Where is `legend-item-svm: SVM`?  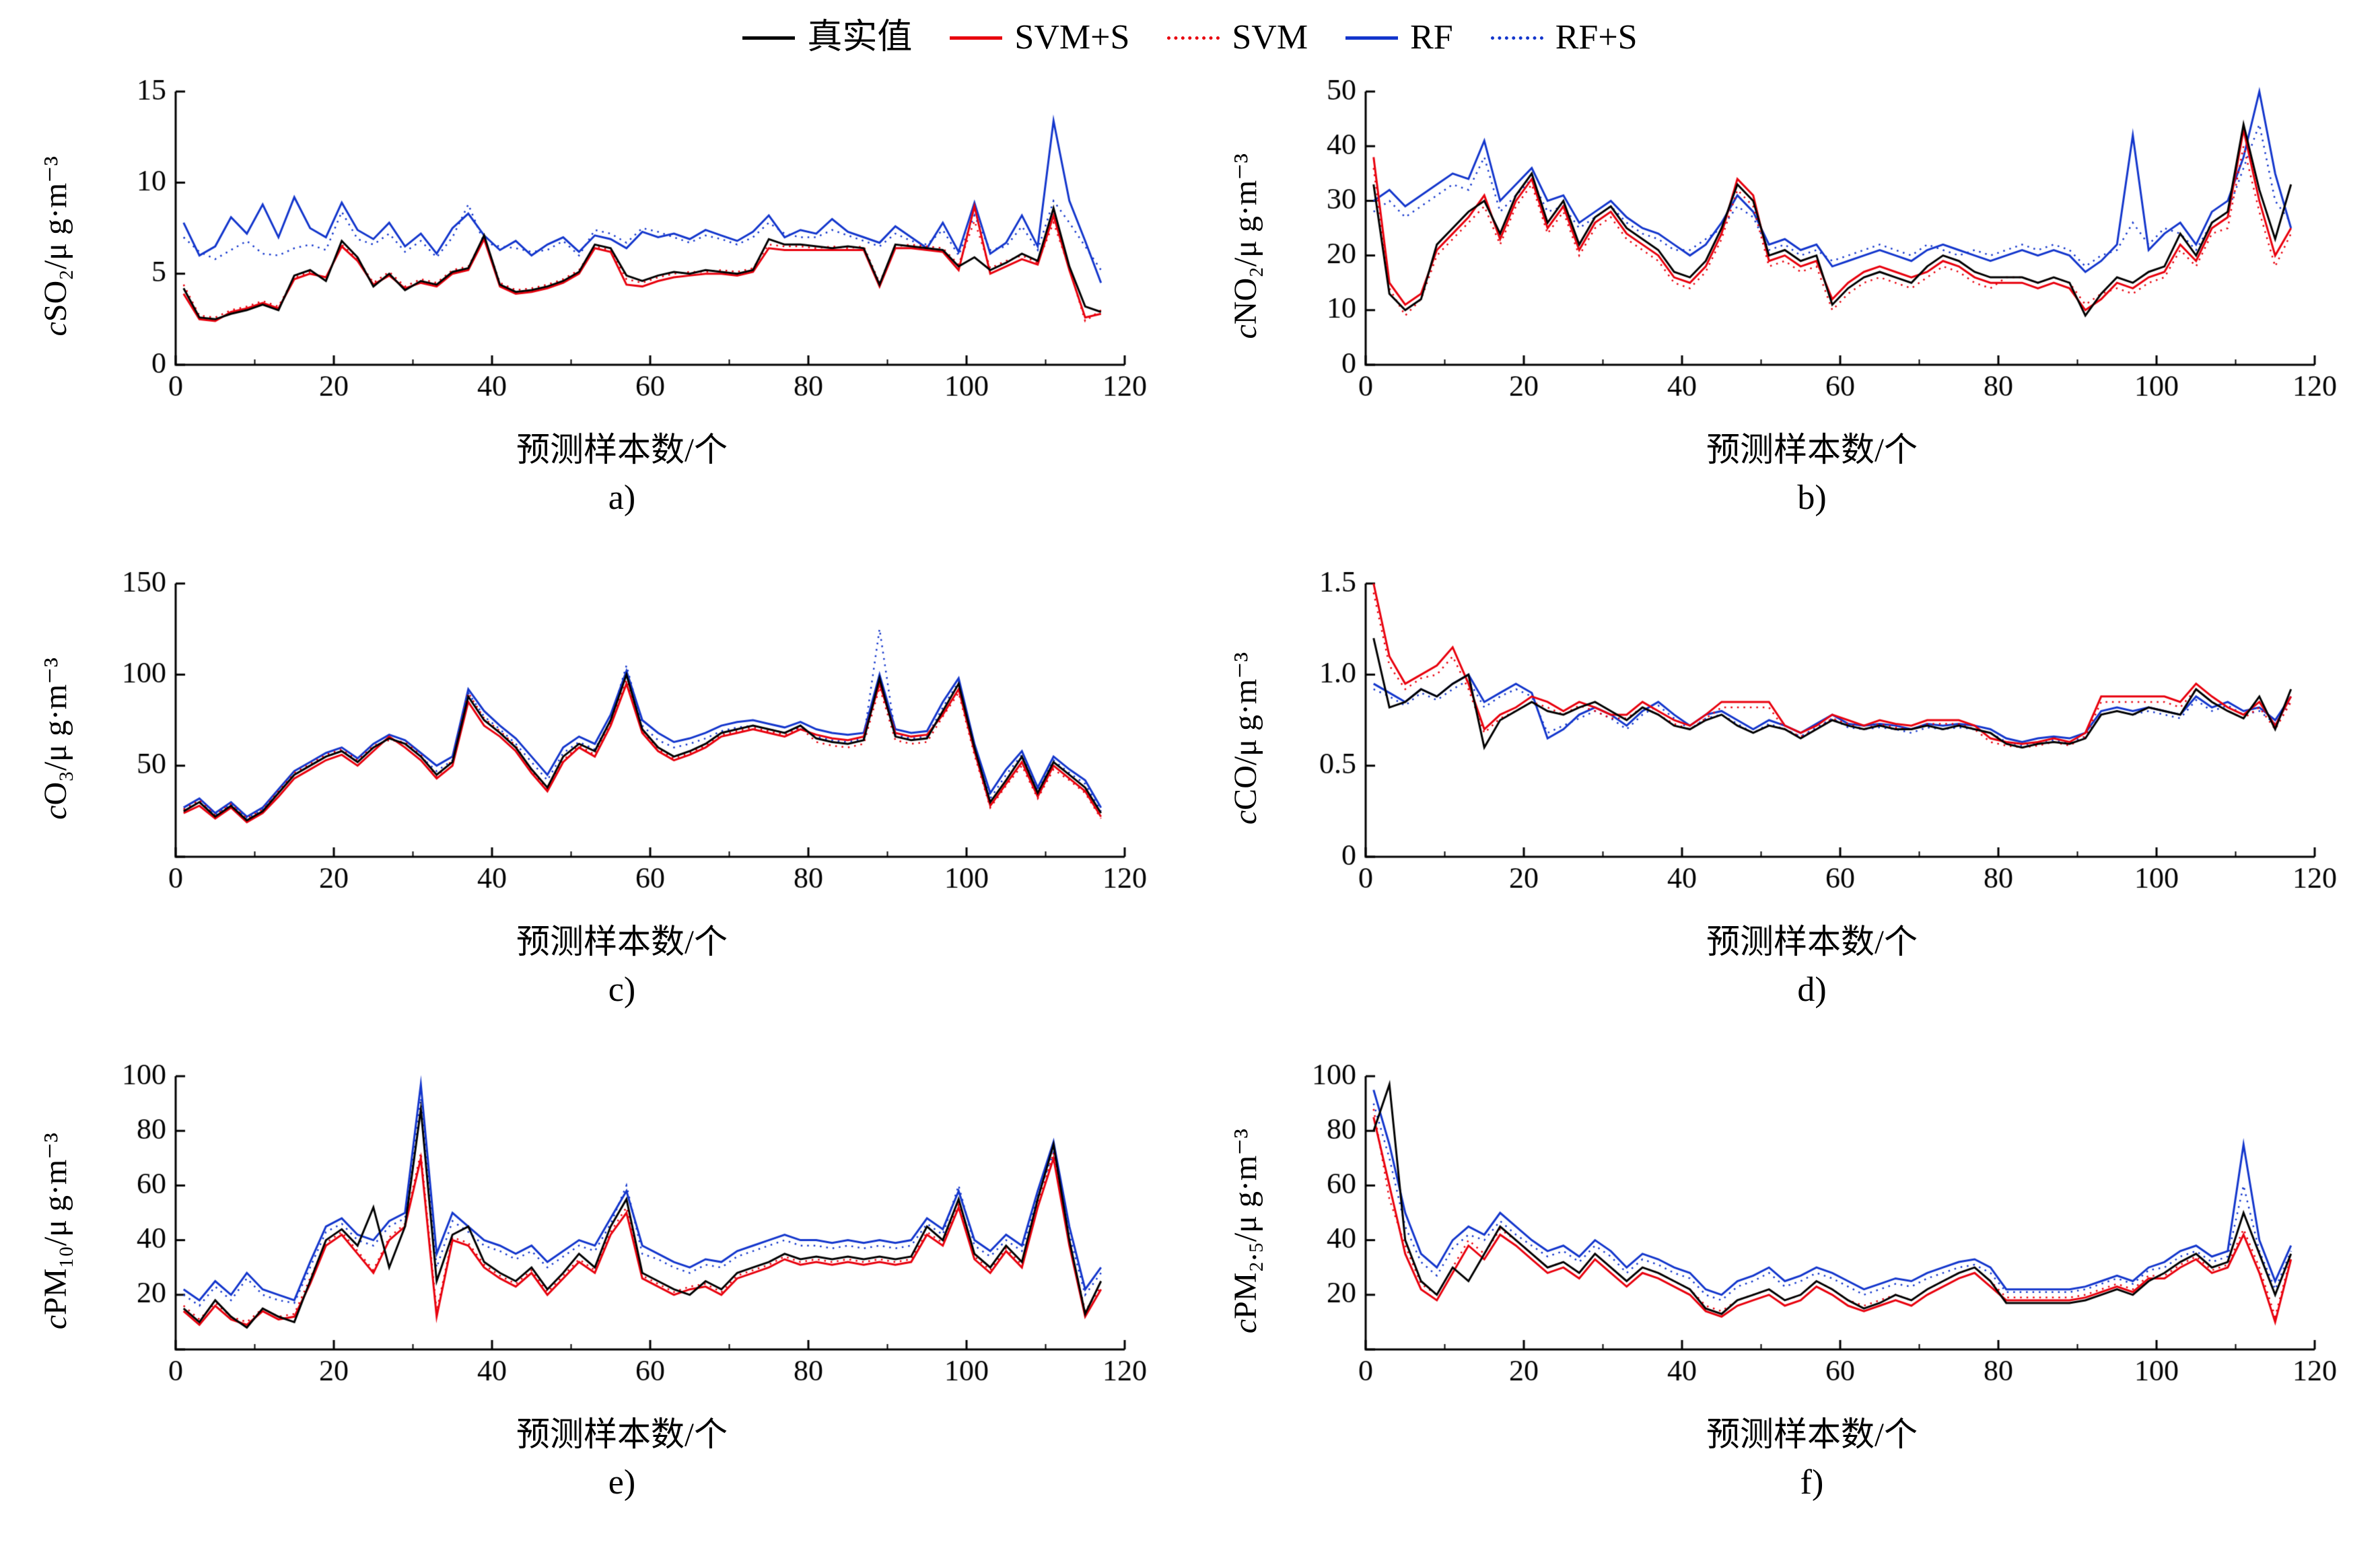
legend-item-svm: SVM is located at coordinates (1238, 37).